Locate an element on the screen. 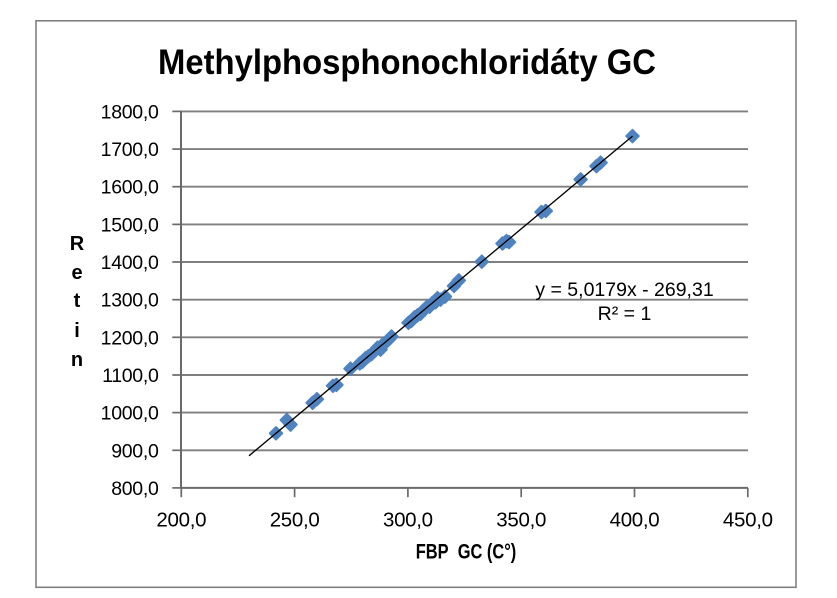 The image size is (837, 598). svg-text: 250,0 is located at coordinates (295, 519).